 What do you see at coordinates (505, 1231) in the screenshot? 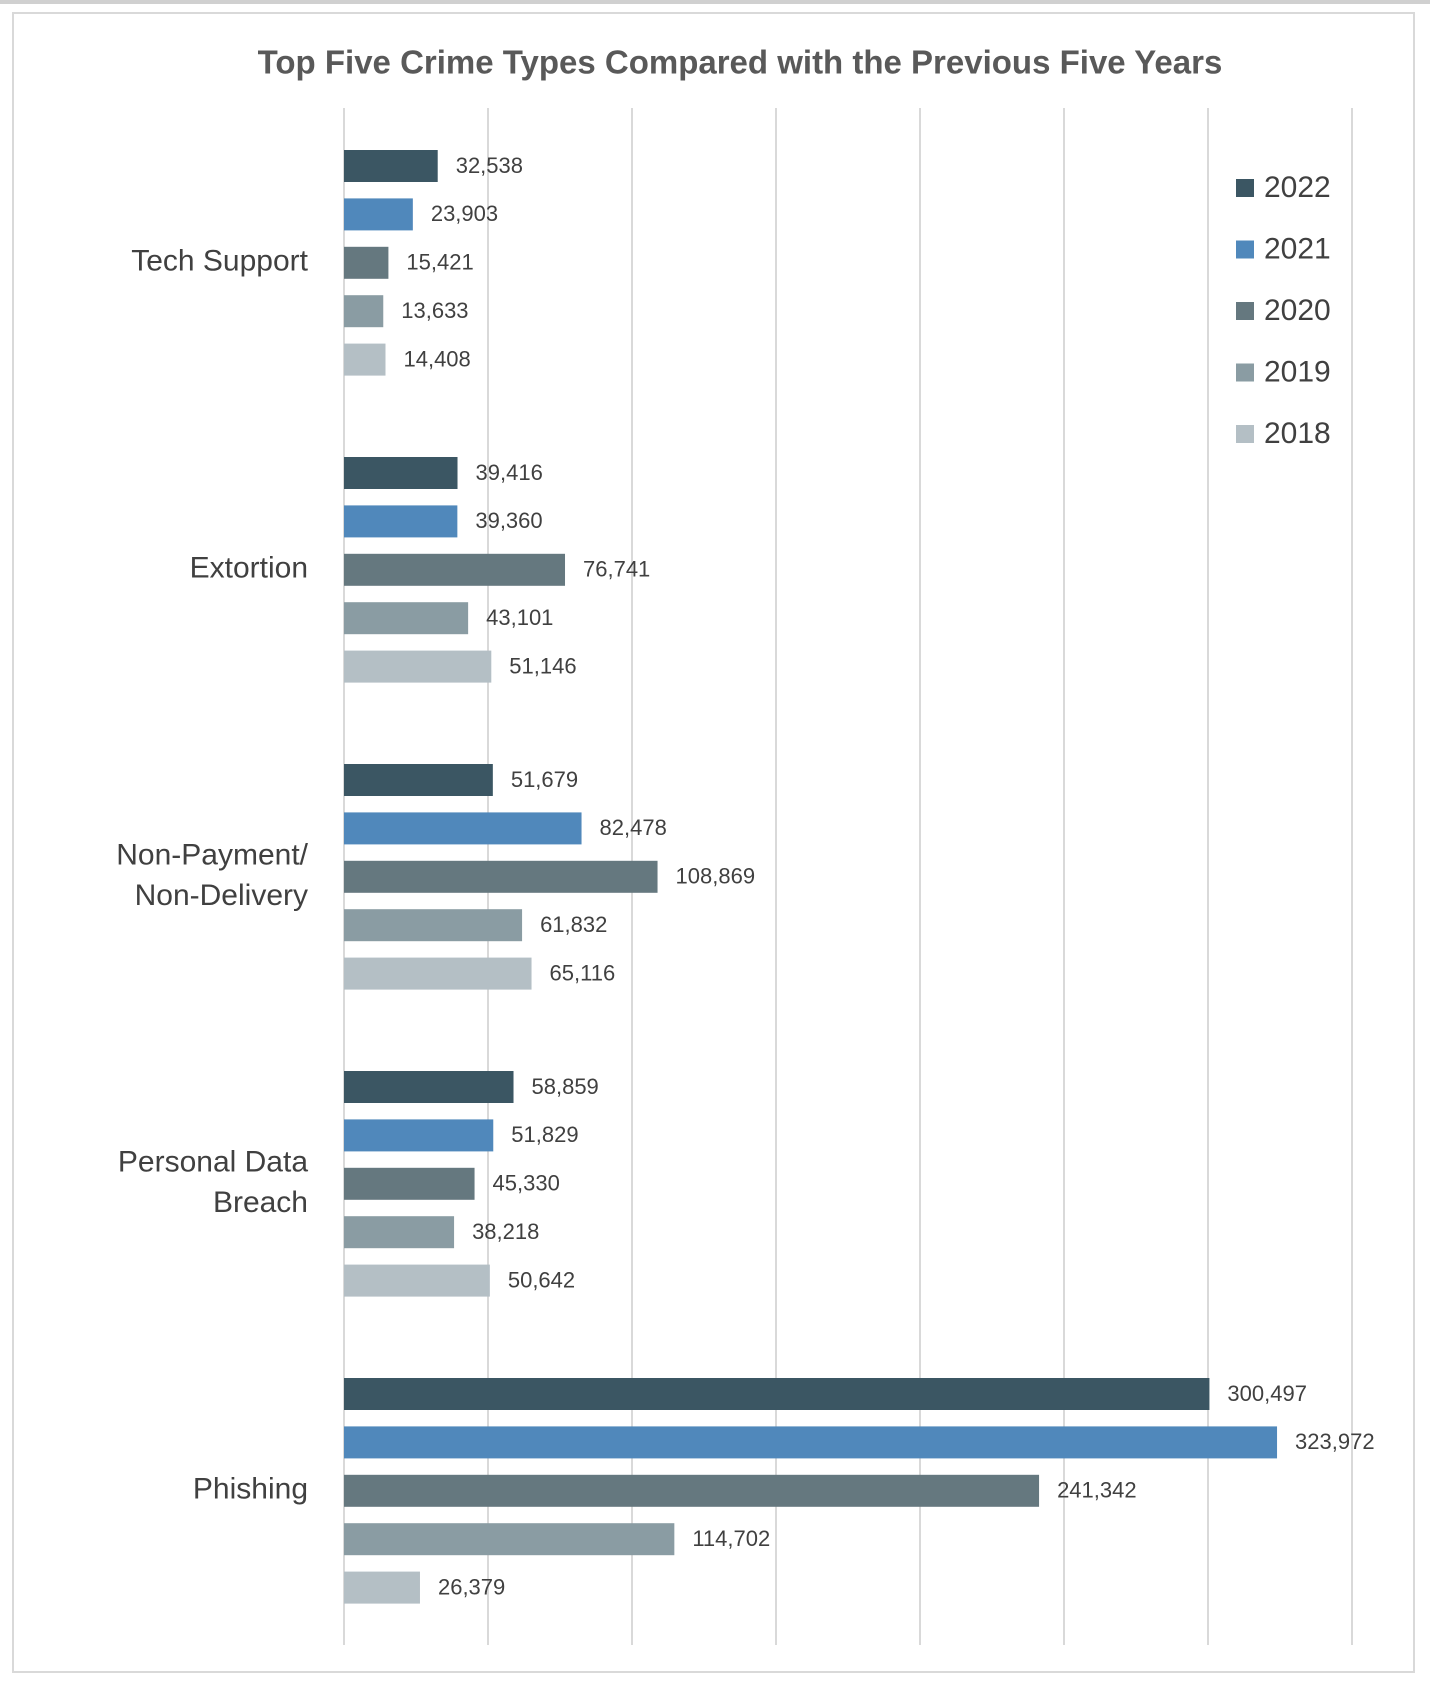
I see `data-label: 38,218` at bounding box center [505, 1231].